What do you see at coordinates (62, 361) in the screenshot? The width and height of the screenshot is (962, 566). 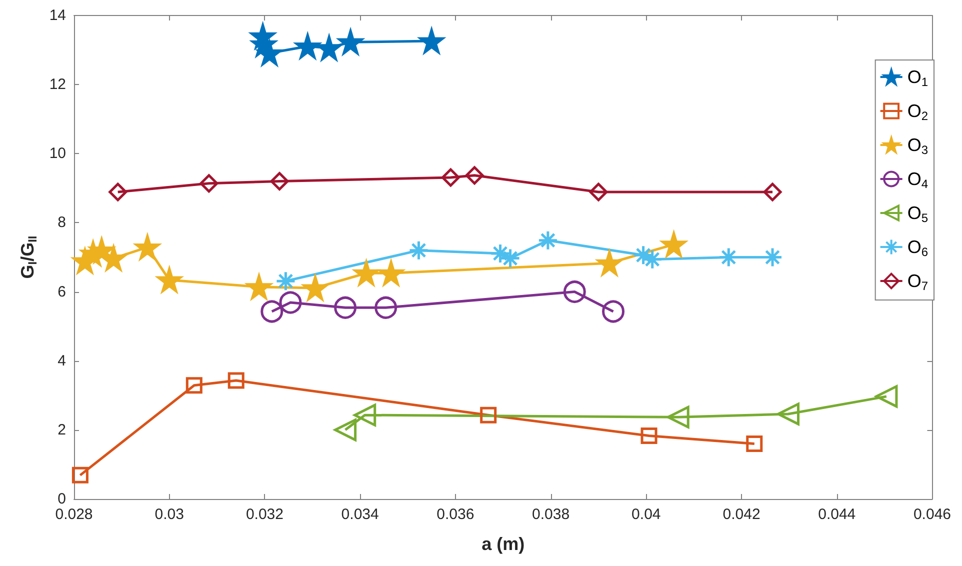 I see `y-tick-label: 4` at bounding box center [62, 361].